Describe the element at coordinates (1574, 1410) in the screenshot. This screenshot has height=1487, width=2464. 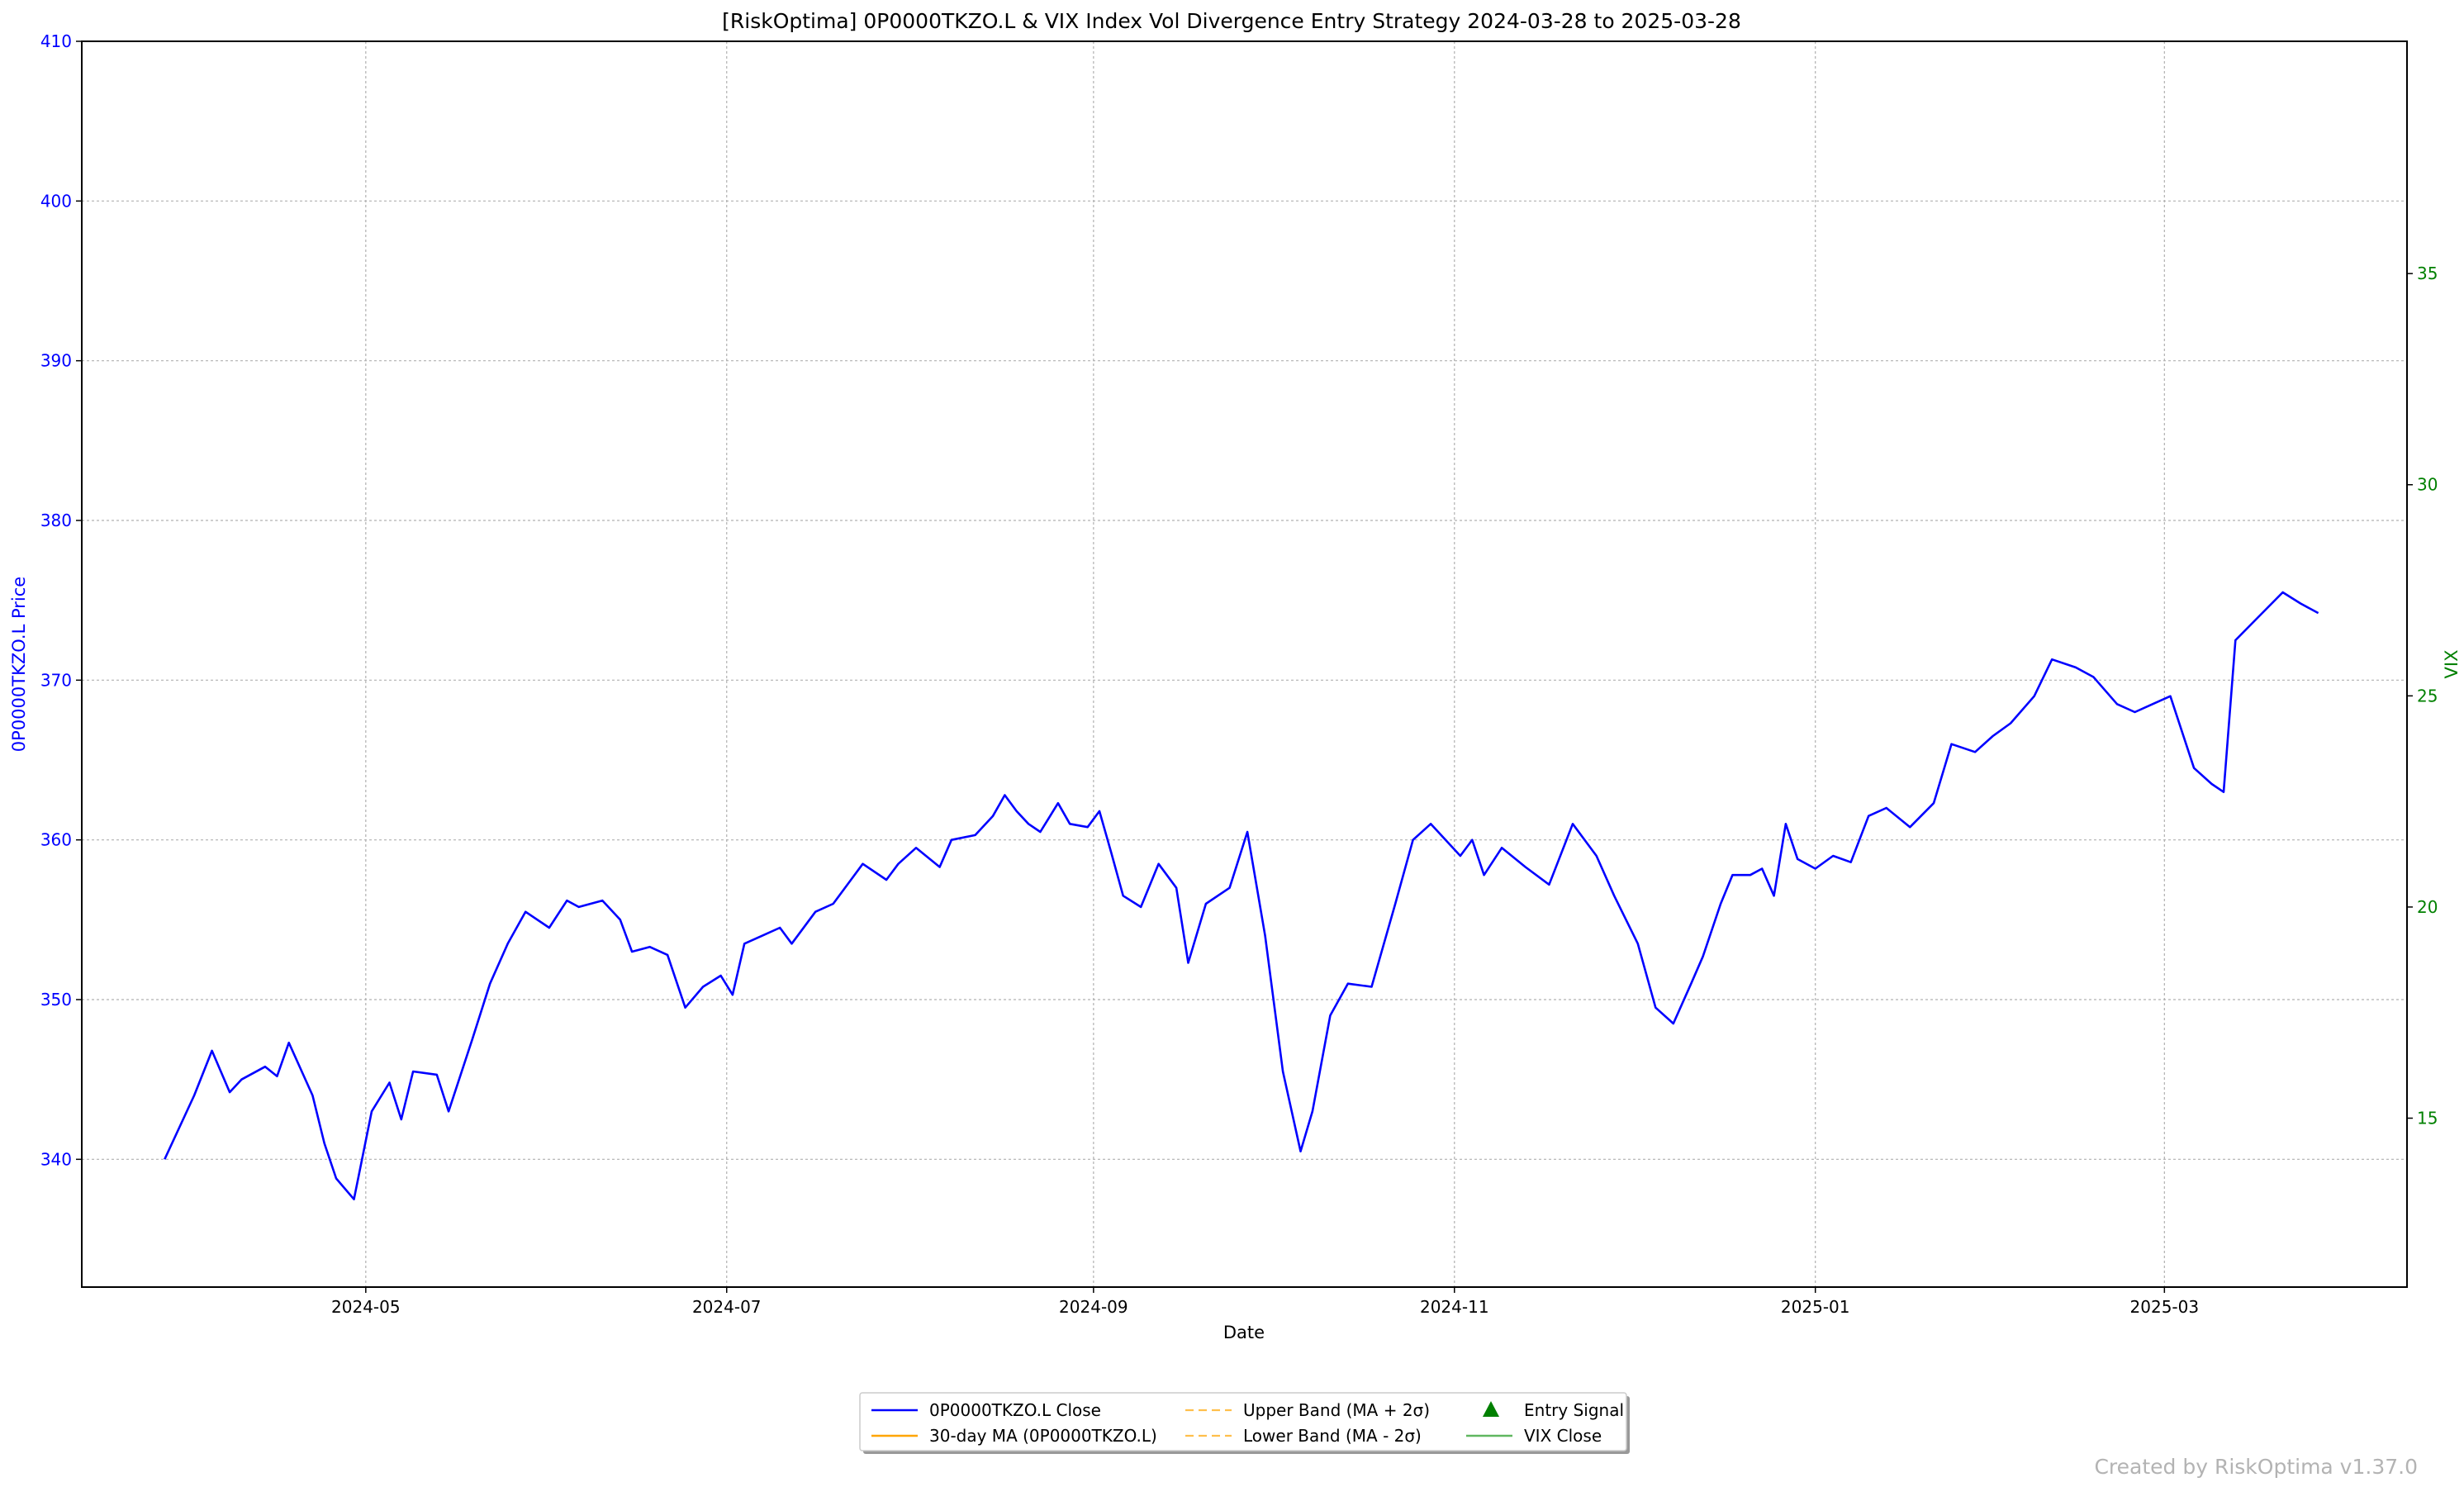
I see `legend-label-signal: Entry Signal` at that location.